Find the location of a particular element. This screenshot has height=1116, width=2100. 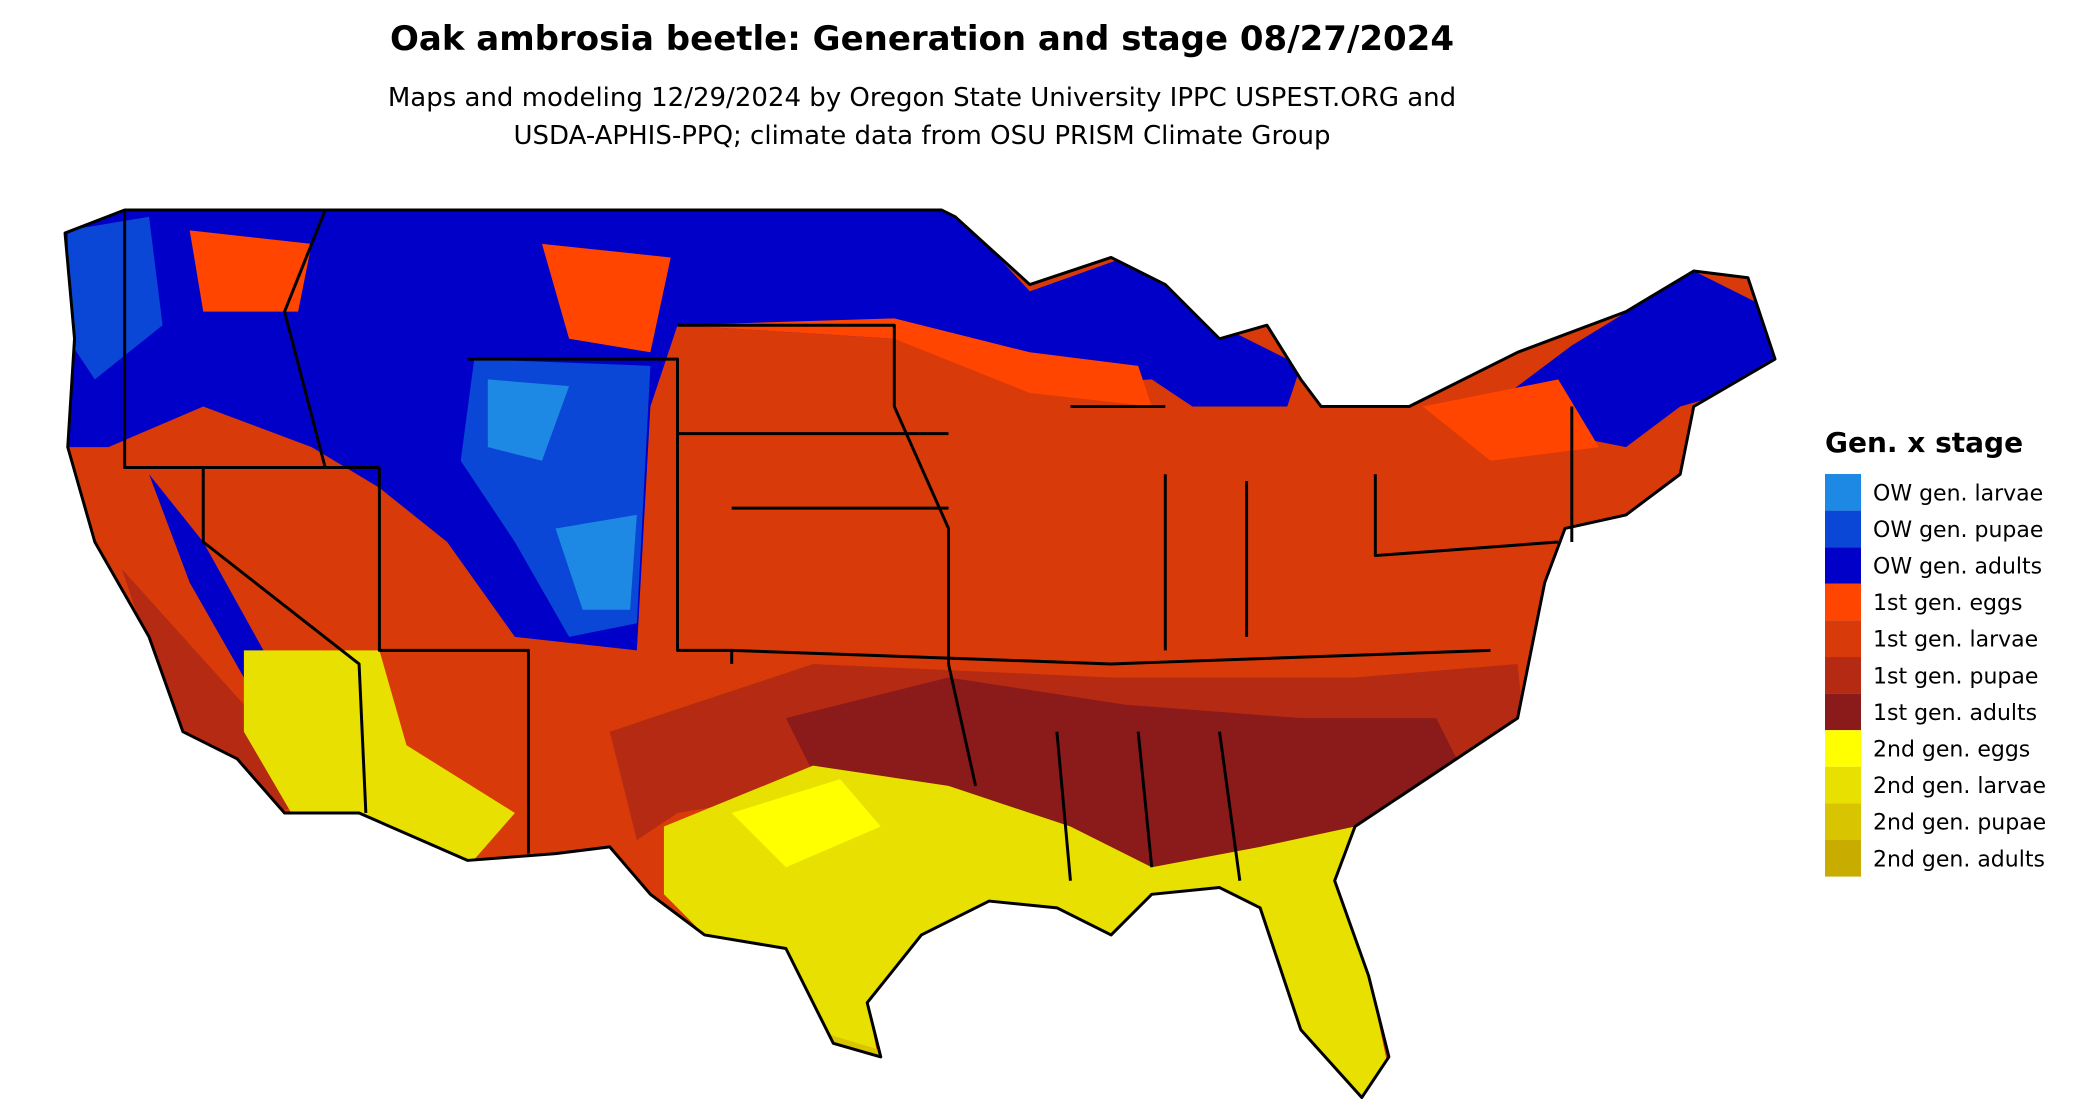

legend-label: 2nd gen. pupae is located at coordinates (1959, 823).